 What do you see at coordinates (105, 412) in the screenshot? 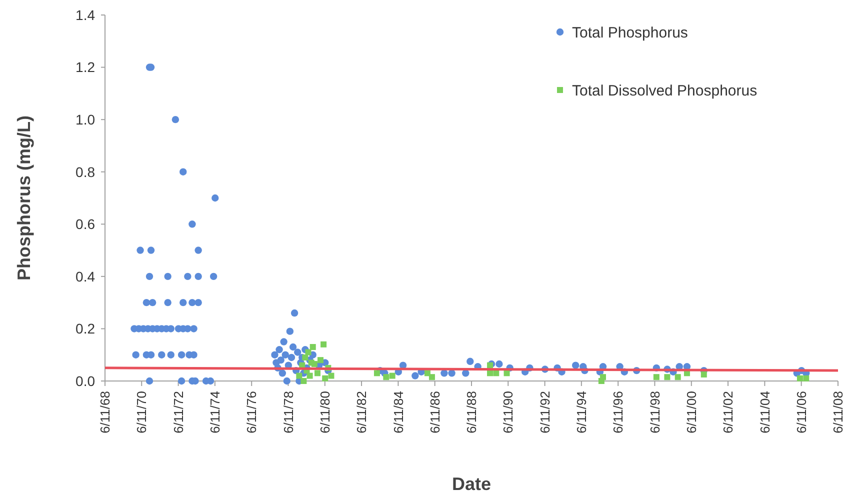
I see `x-tick-label: 6/11/68` at bounding box center [105, 412].